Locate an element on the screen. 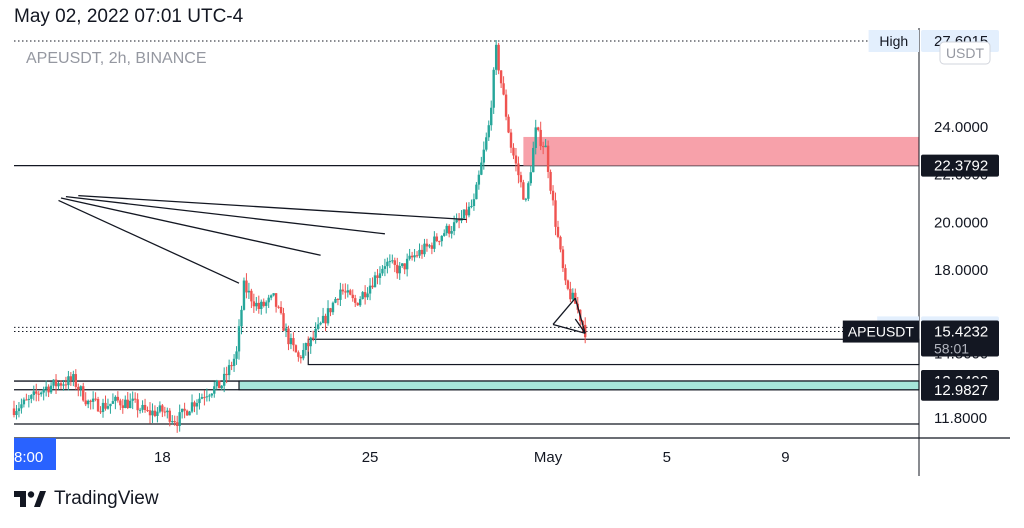 Image resolution: width=1024 pixels, height=528 pixels. price-tag-last is located at coordinates (880, 331).